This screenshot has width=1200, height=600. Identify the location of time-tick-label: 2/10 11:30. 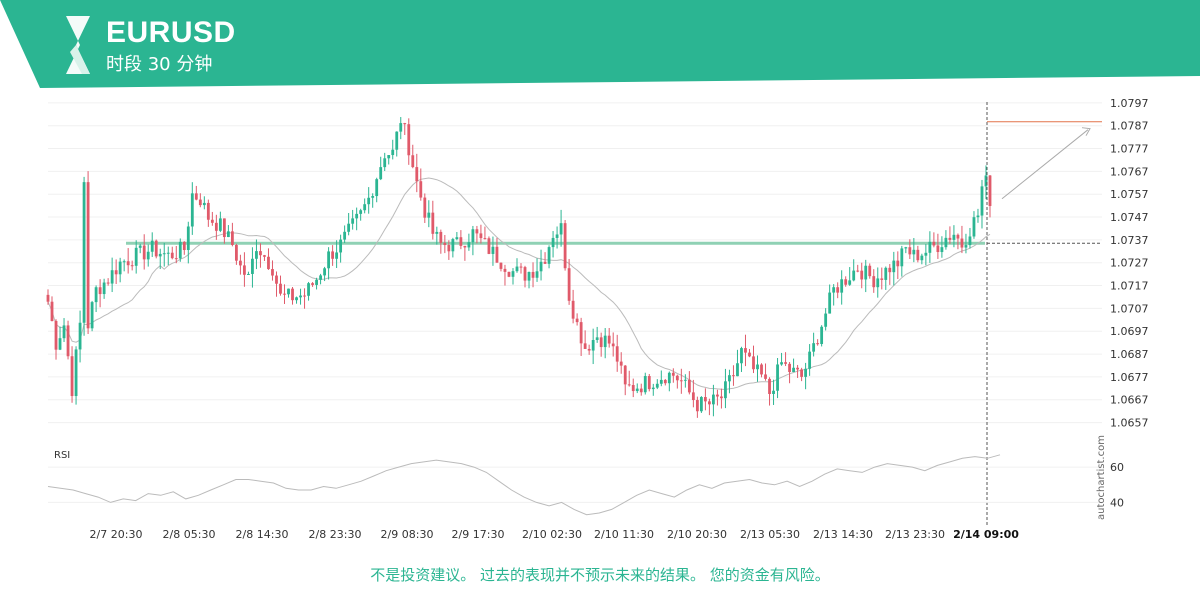
(624, 534).